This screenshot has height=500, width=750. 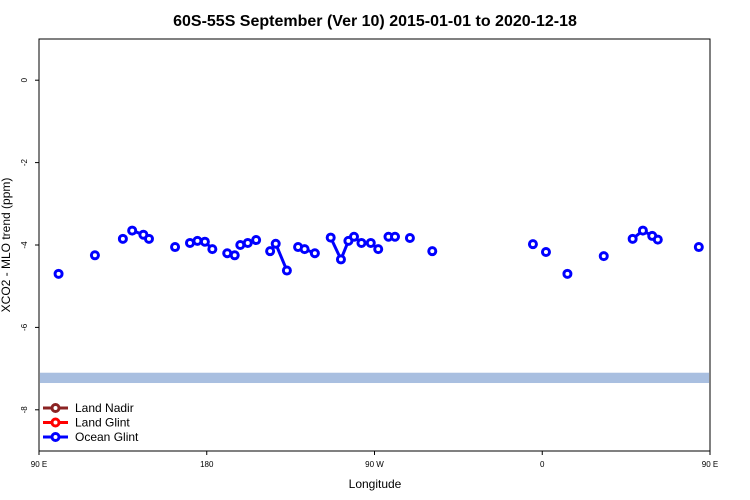 What do you see at coordinates (24, 327) in the screenshot?
I see `y-tick-label: -6` at bounding box center [24, 327].